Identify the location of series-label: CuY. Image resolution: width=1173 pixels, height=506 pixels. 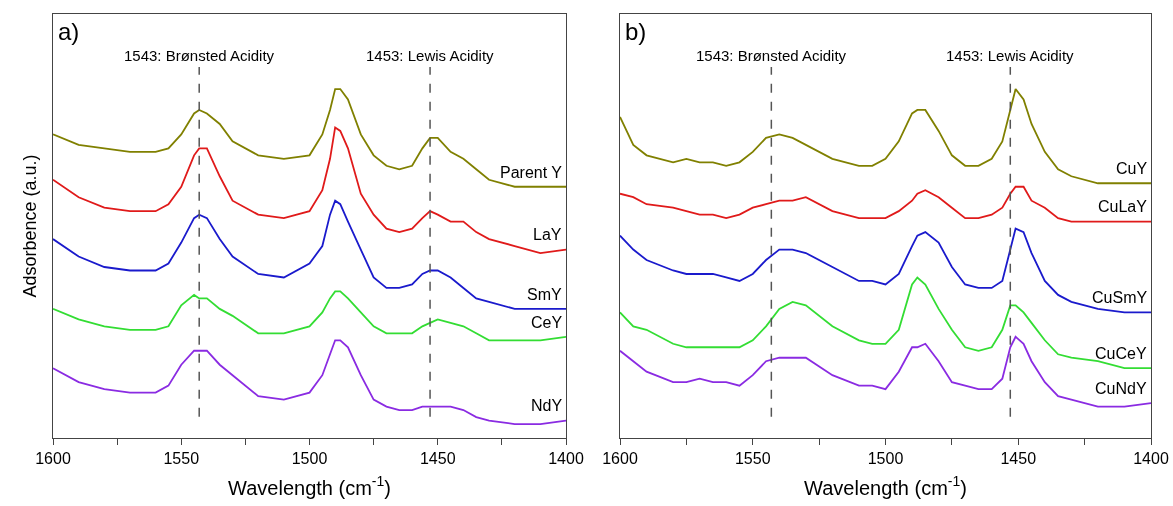
(1132, 168).